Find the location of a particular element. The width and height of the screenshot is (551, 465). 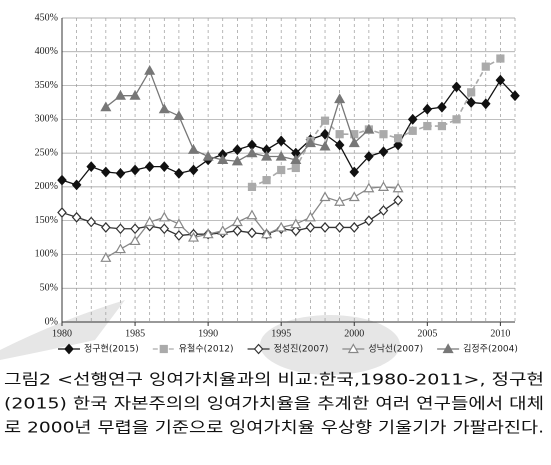

x-tick-label: 1985 is located at coordinates (135, 333).